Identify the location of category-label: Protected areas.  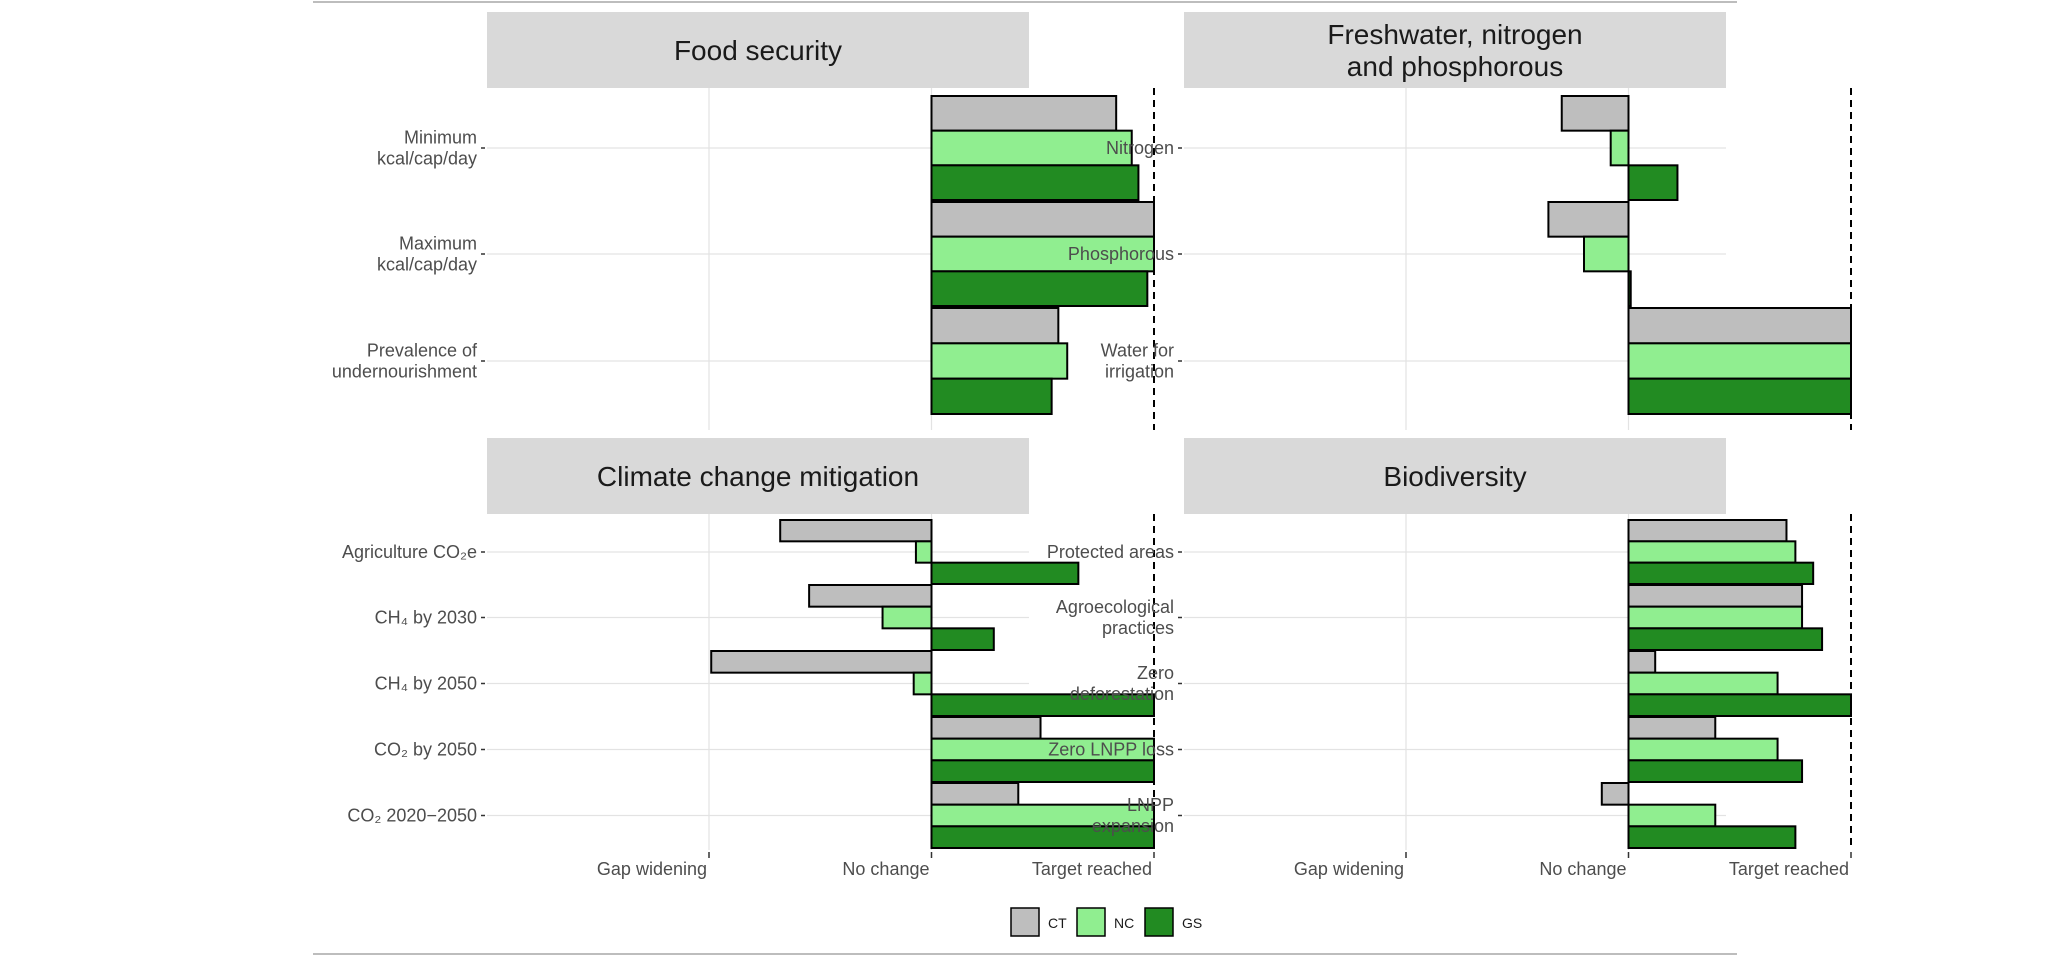
(1110, 552).